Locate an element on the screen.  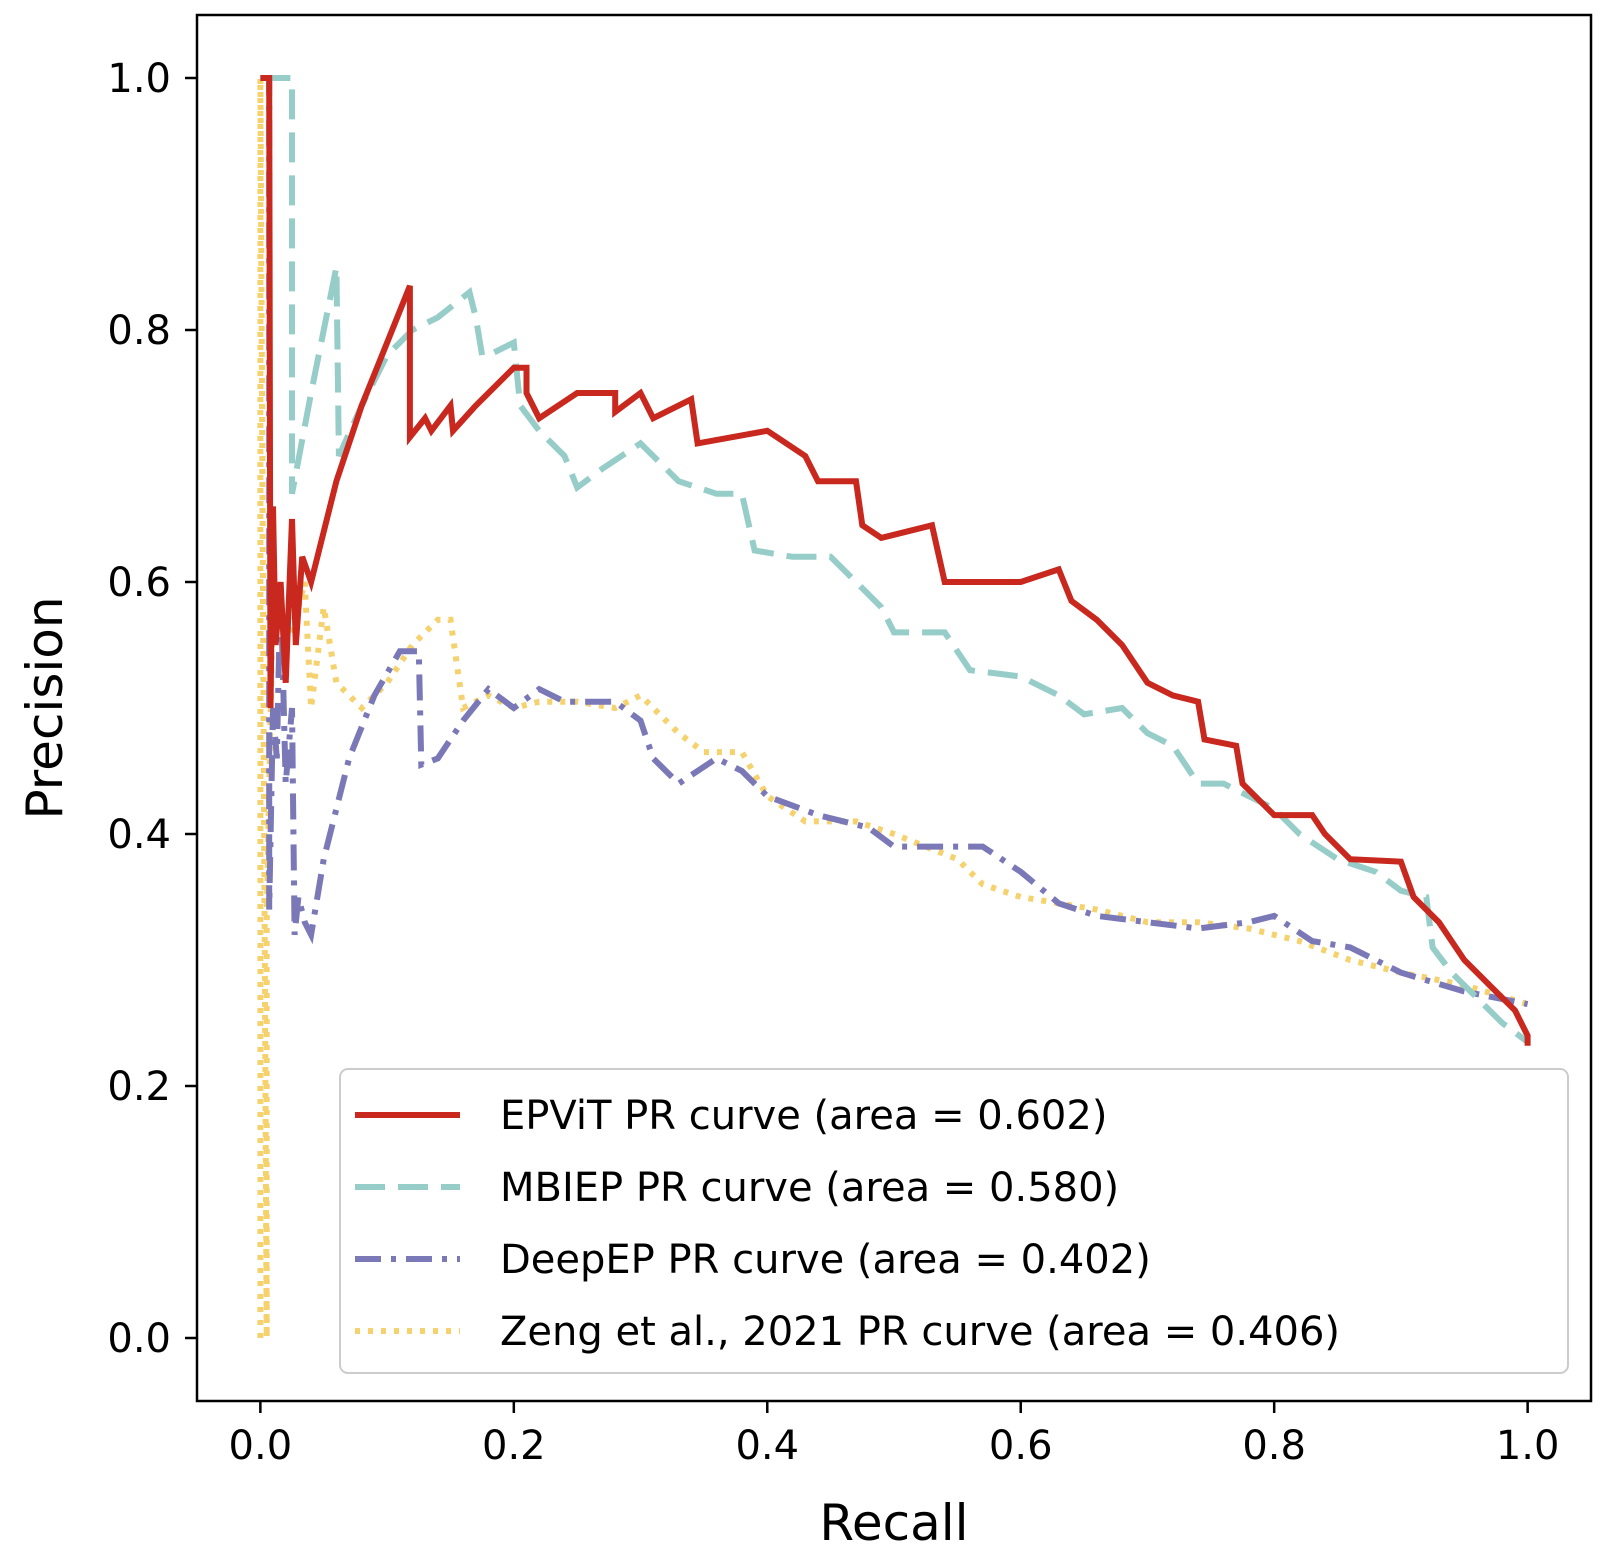
y-axis-ticks: 0.0 0.2 0.4 0.6 0.8 1.0 is located at coordinates (152, 709).